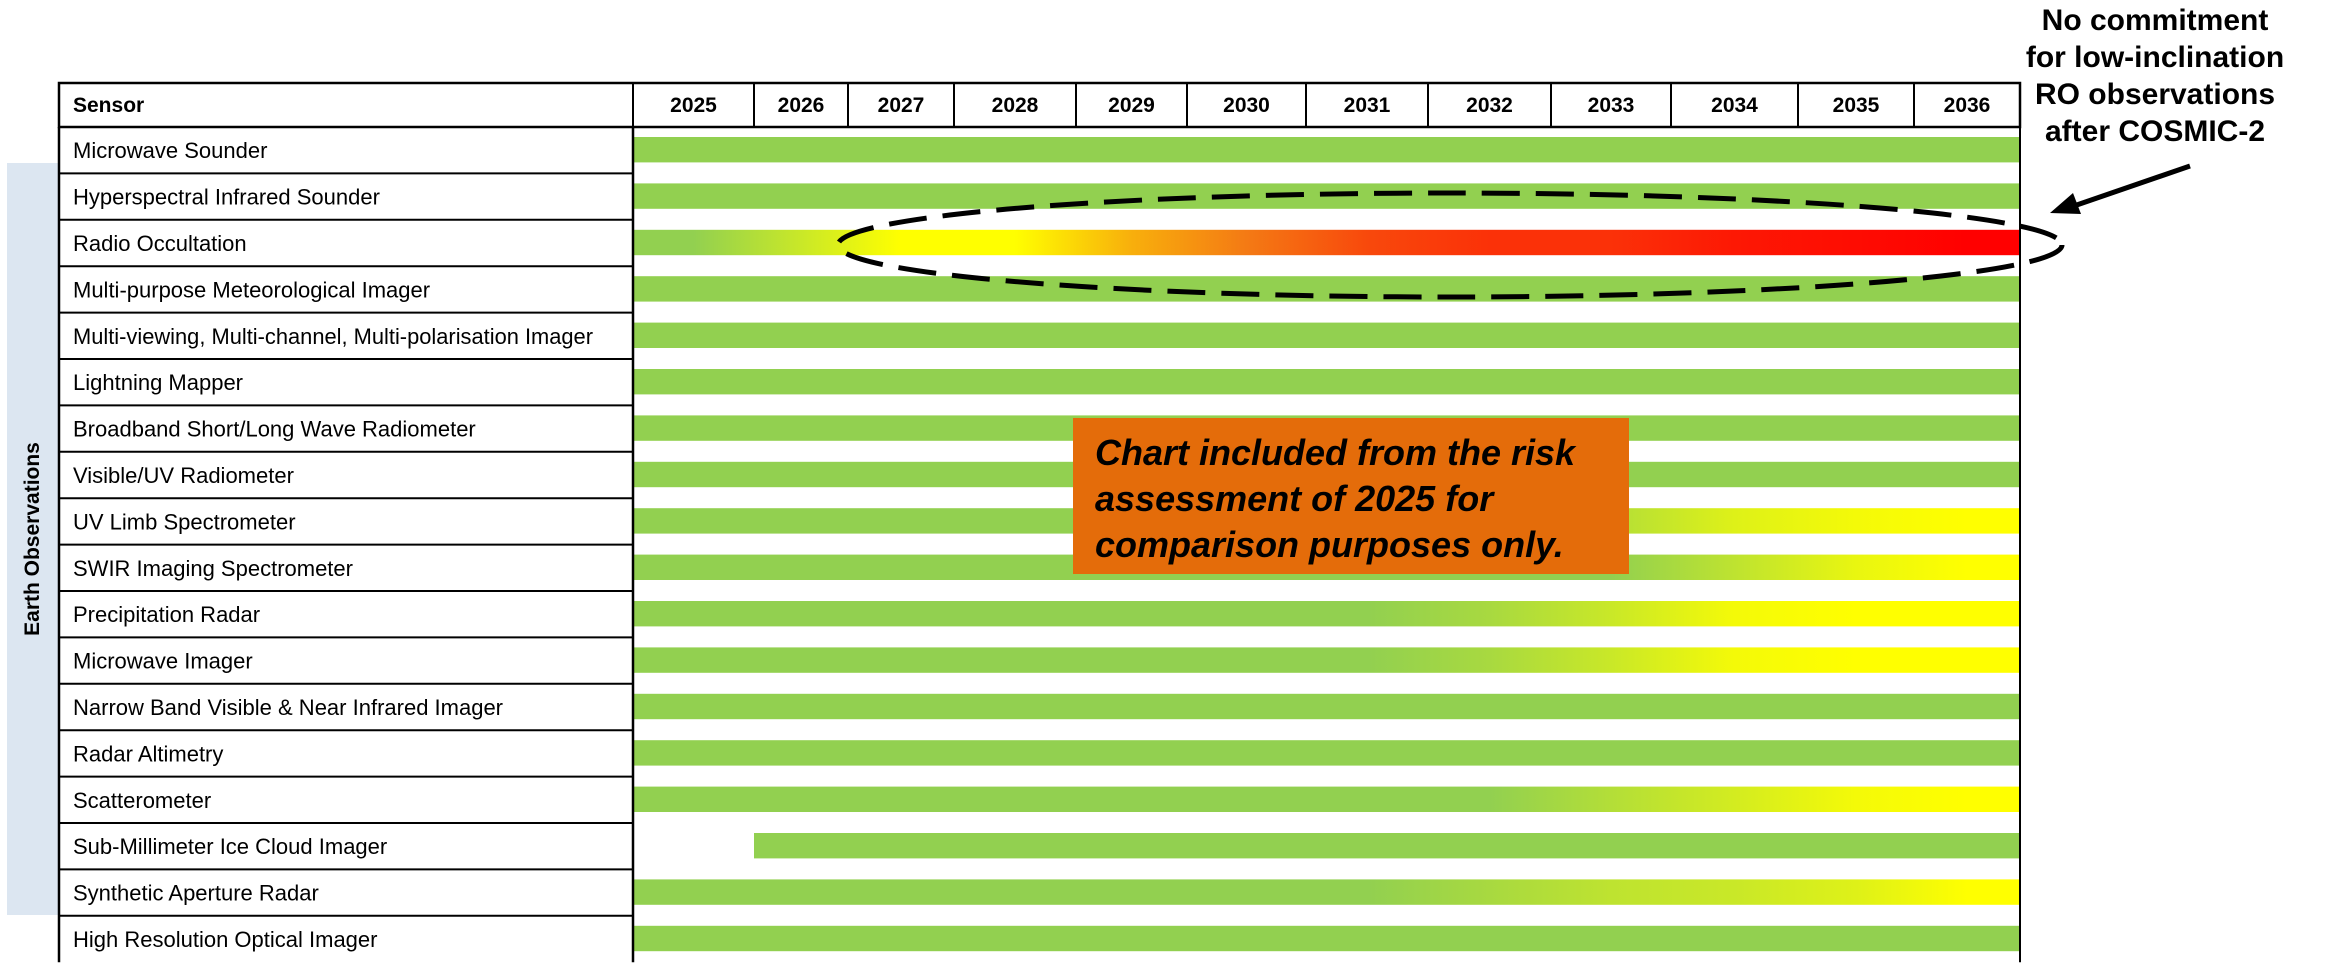 This screenshot has height=965, width=2331. What do you see at coordinates (226, 197) in the screenshot?
I see `sensor-name: Hyperspectral Infrared Sounder` at bounding box center [226, 197].